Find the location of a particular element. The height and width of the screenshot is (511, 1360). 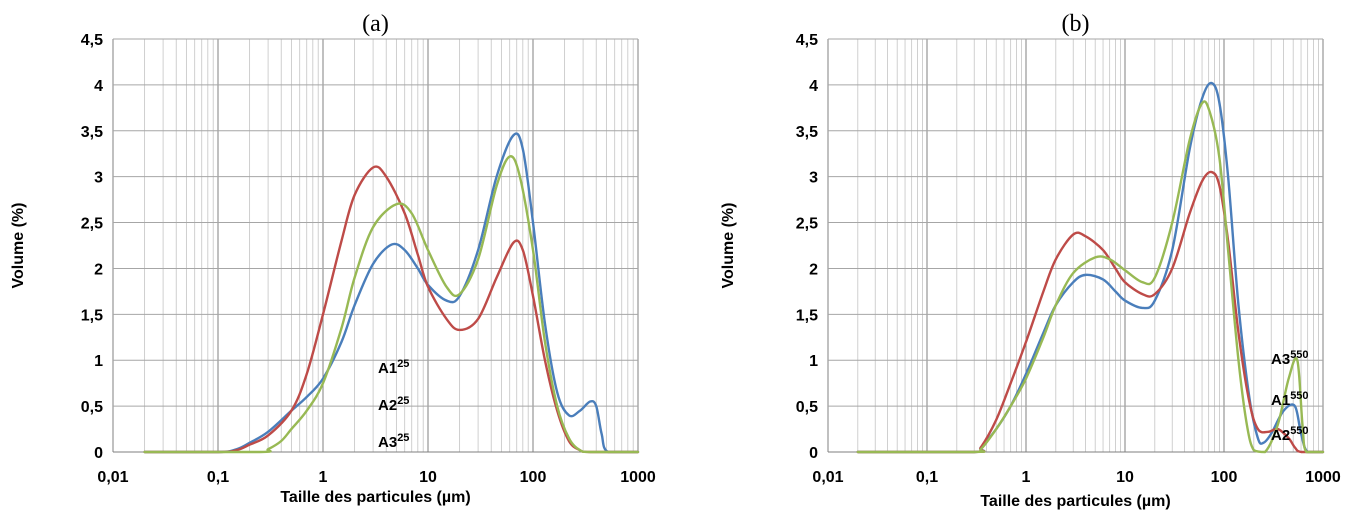

panel-label: (b) is located at coordinates (1076, 24).